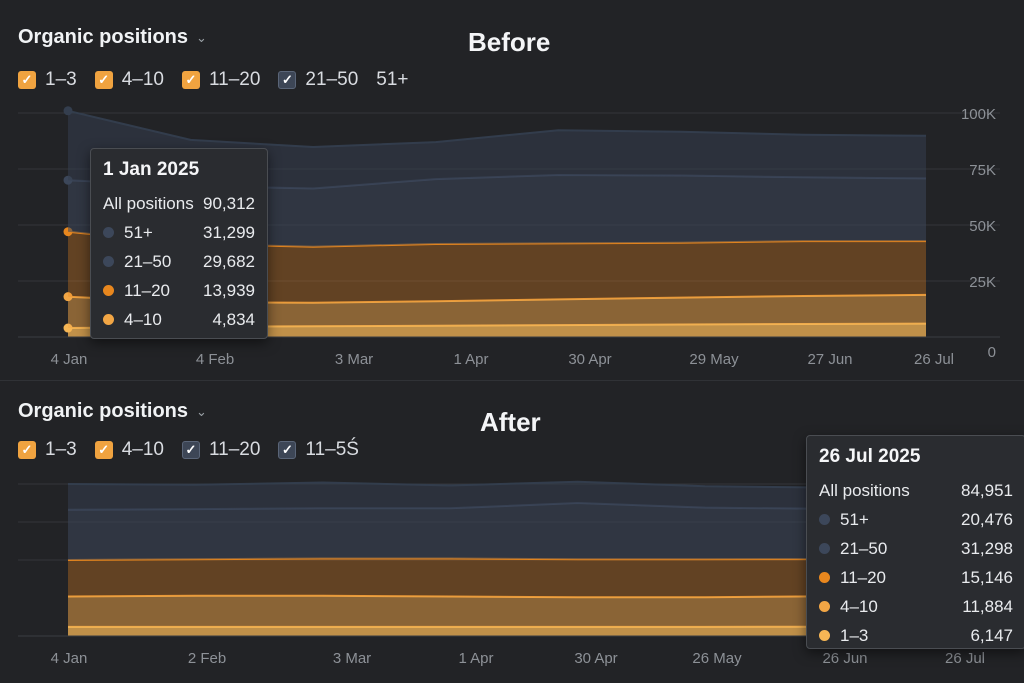 This screenshot has width=1024, height=683. Describe the element at coordinates (916, 606) in the screenshot. I see `tooltip-row: 4–10 11,884` at that location.